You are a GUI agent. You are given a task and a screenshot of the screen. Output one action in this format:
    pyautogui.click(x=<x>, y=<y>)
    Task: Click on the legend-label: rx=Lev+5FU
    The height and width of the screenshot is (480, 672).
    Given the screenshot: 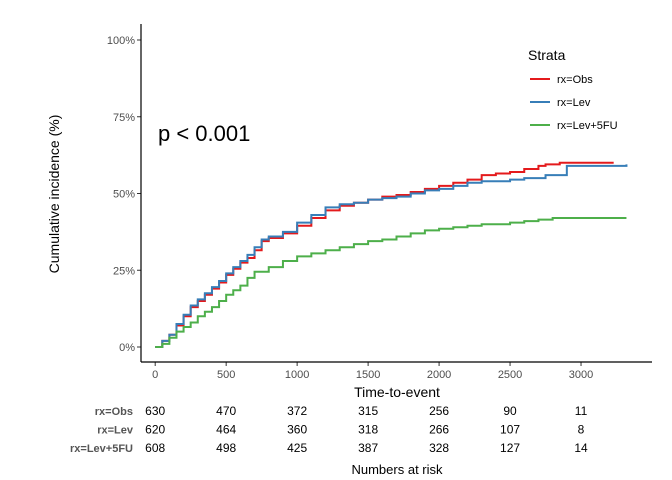 What is the action you would take?
    pyautogui.click(x=587, y=126)
    